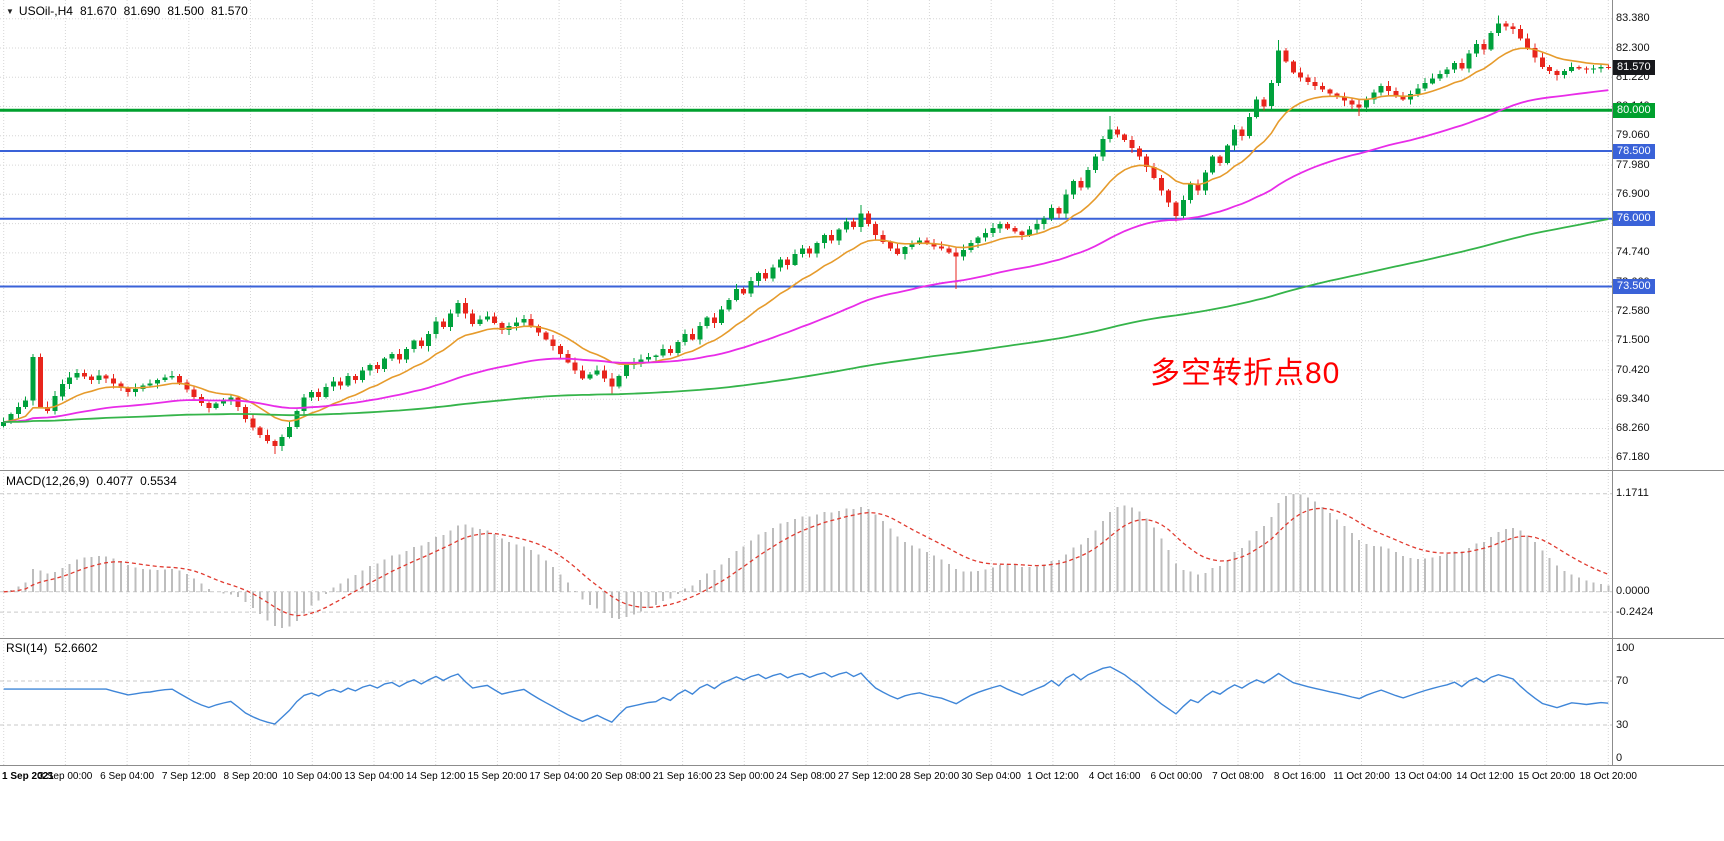  What do you see at coordinates (621, 776) in the screenshot?
I see `time-axis-label: 20 Sep 08:00` at bounding box center [621, 776].